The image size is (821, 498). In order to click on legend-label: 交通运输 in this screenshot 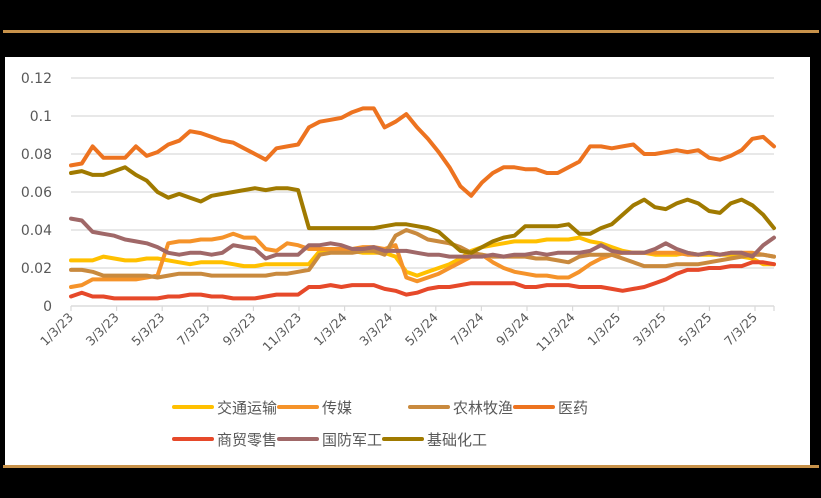, I will do `click(247, 407)`.